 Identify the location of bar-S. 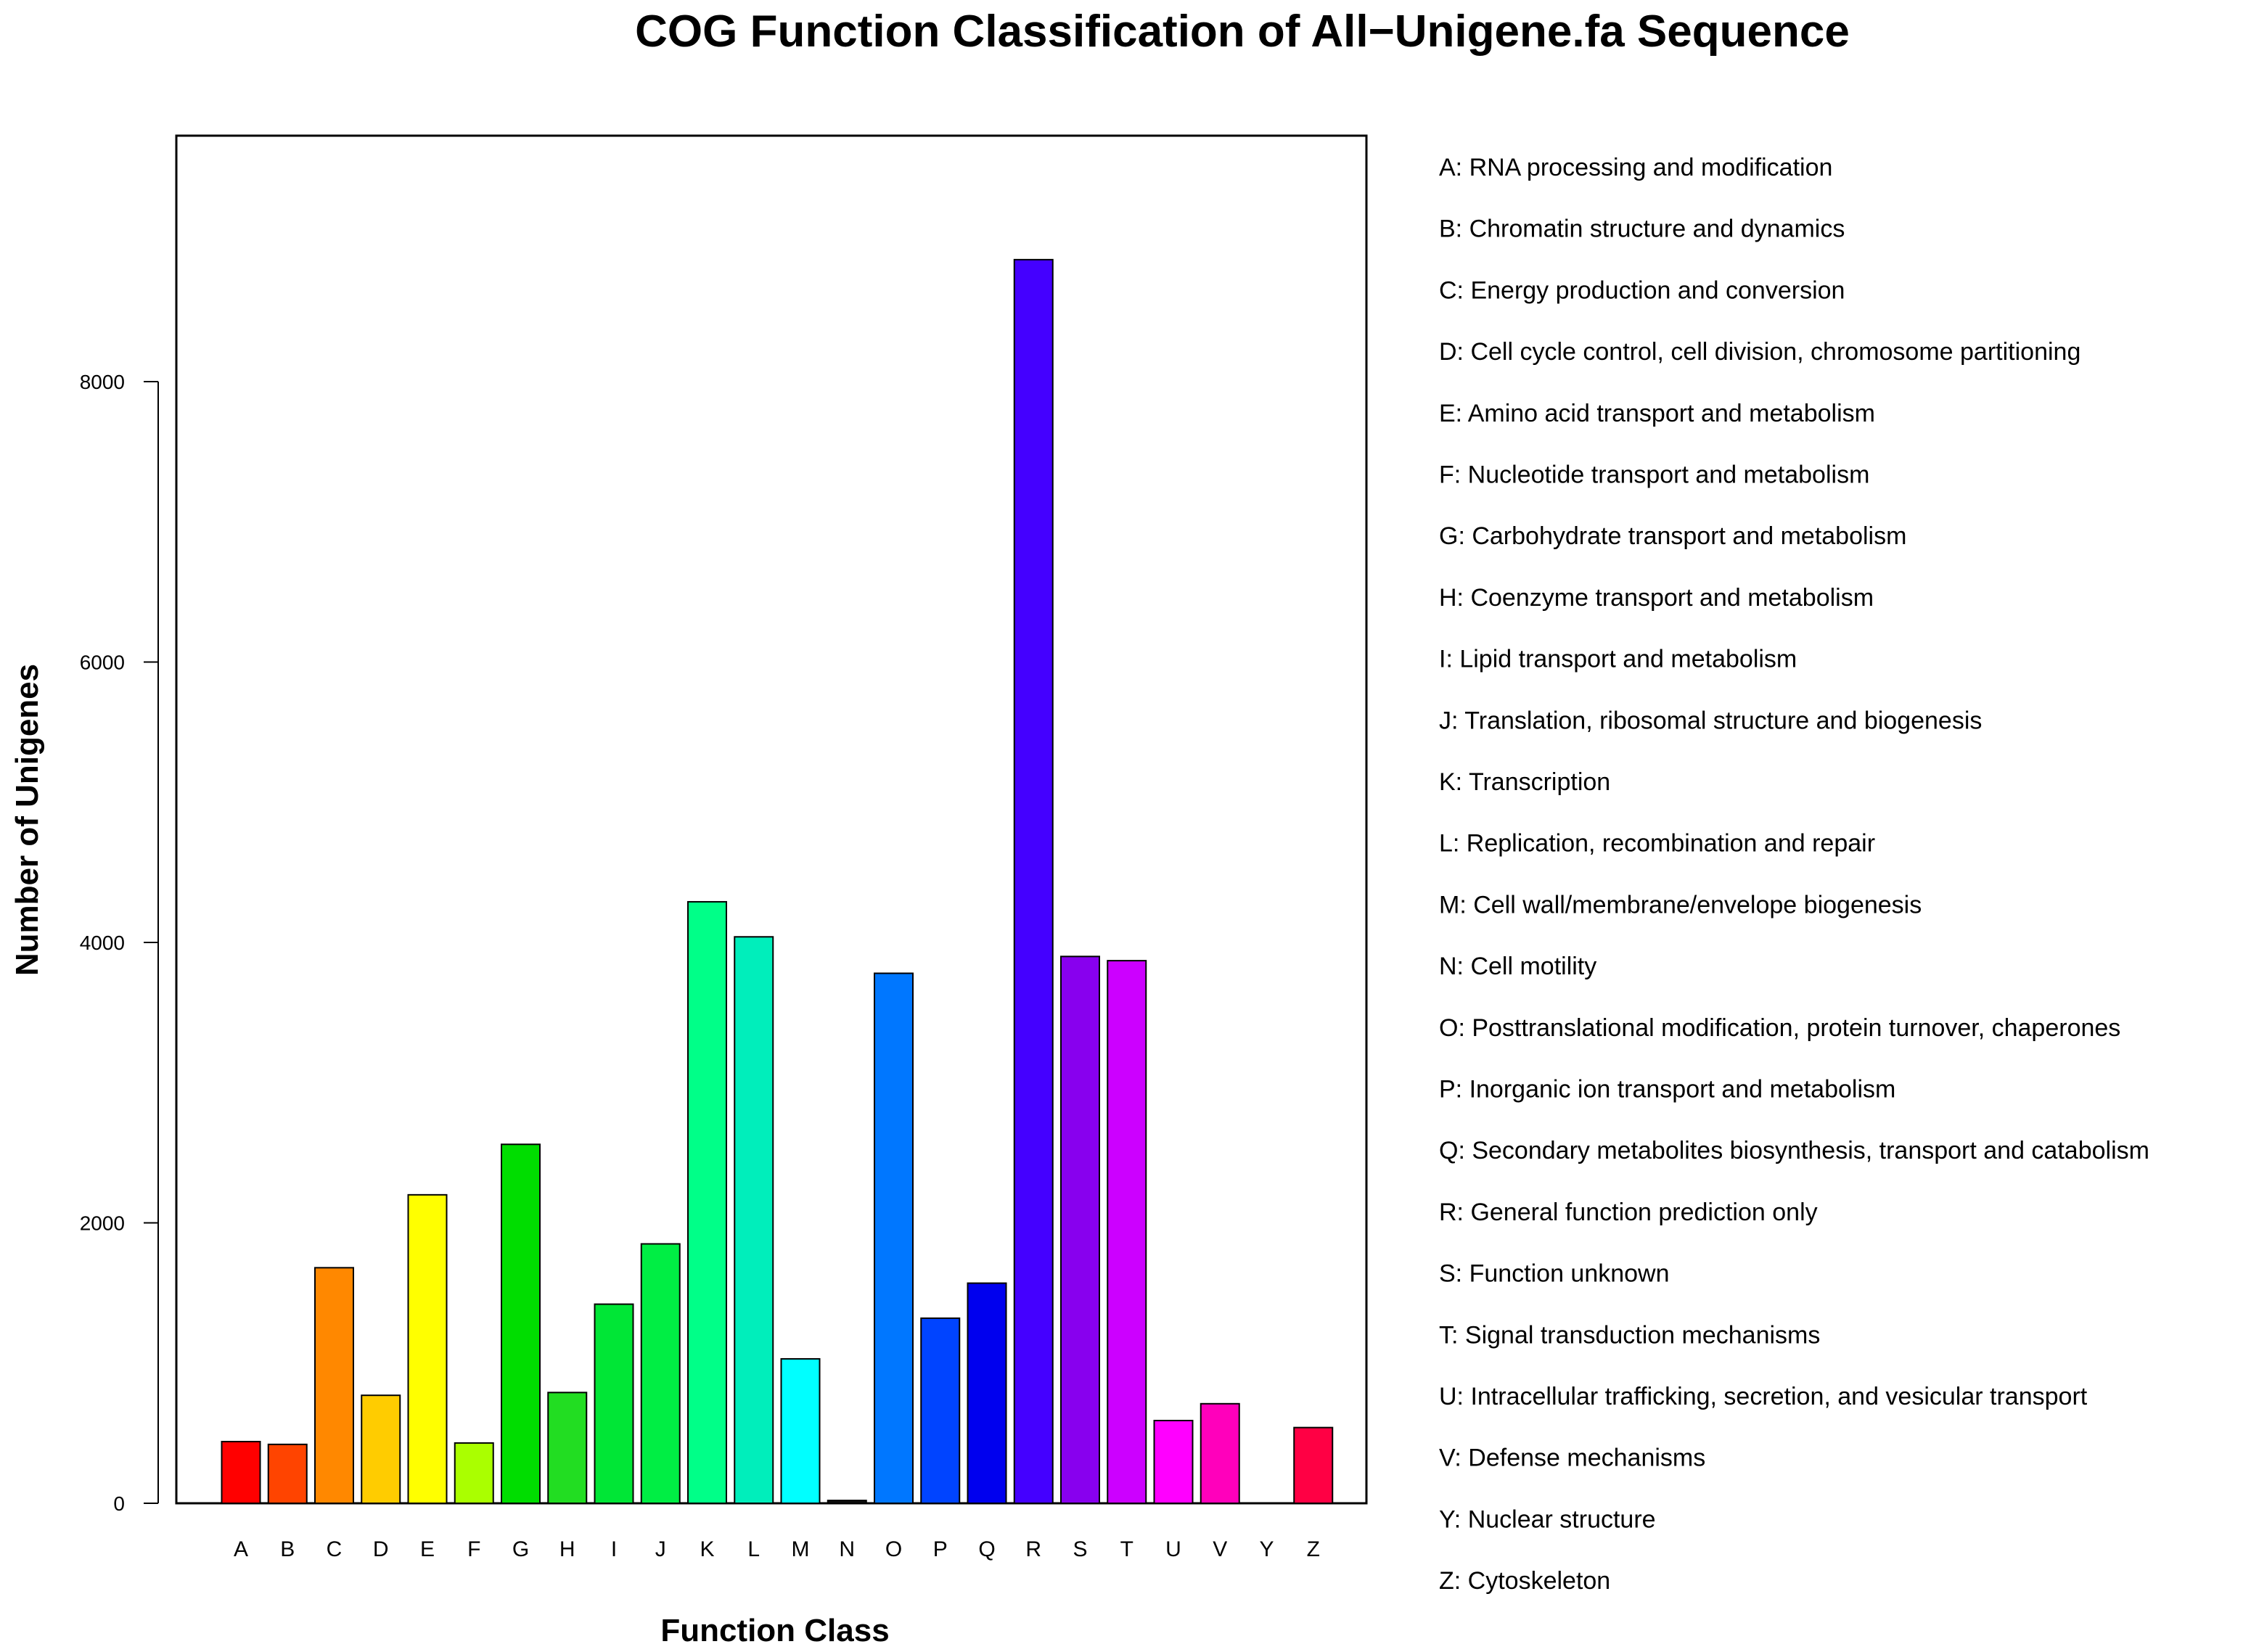
(1080, 1230).